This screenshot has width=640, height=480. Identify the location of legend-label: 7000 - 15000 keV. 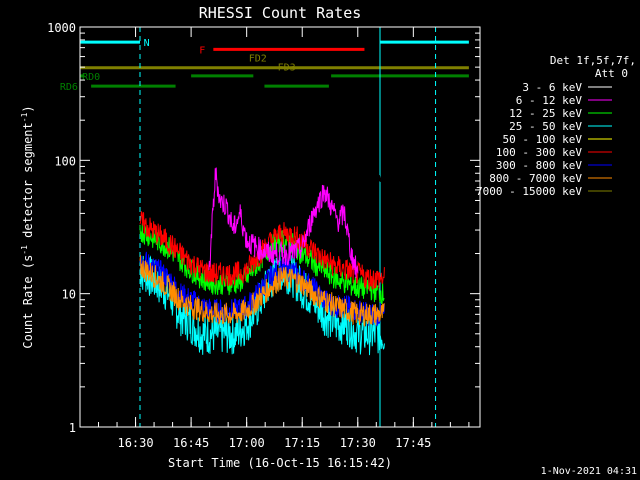
(529, 191).